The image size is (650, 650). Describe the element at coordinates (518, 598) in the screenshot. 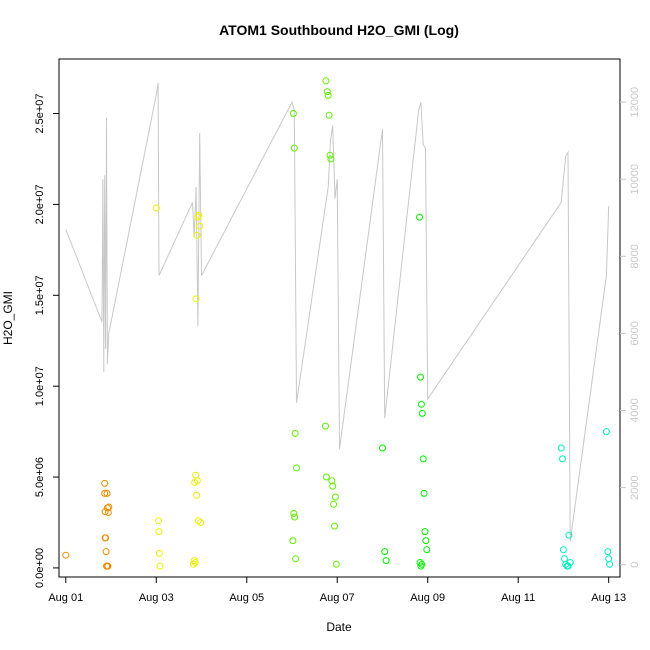

I see `x-tick-label: Aug 11` at that location.